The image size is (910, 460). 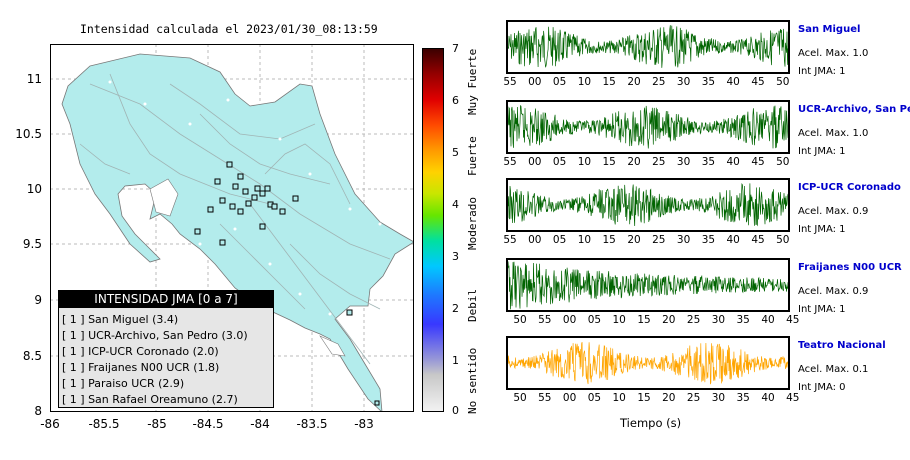 I want to click on station-name: ICP-UCR Coronado, so click(x=849, y=187).